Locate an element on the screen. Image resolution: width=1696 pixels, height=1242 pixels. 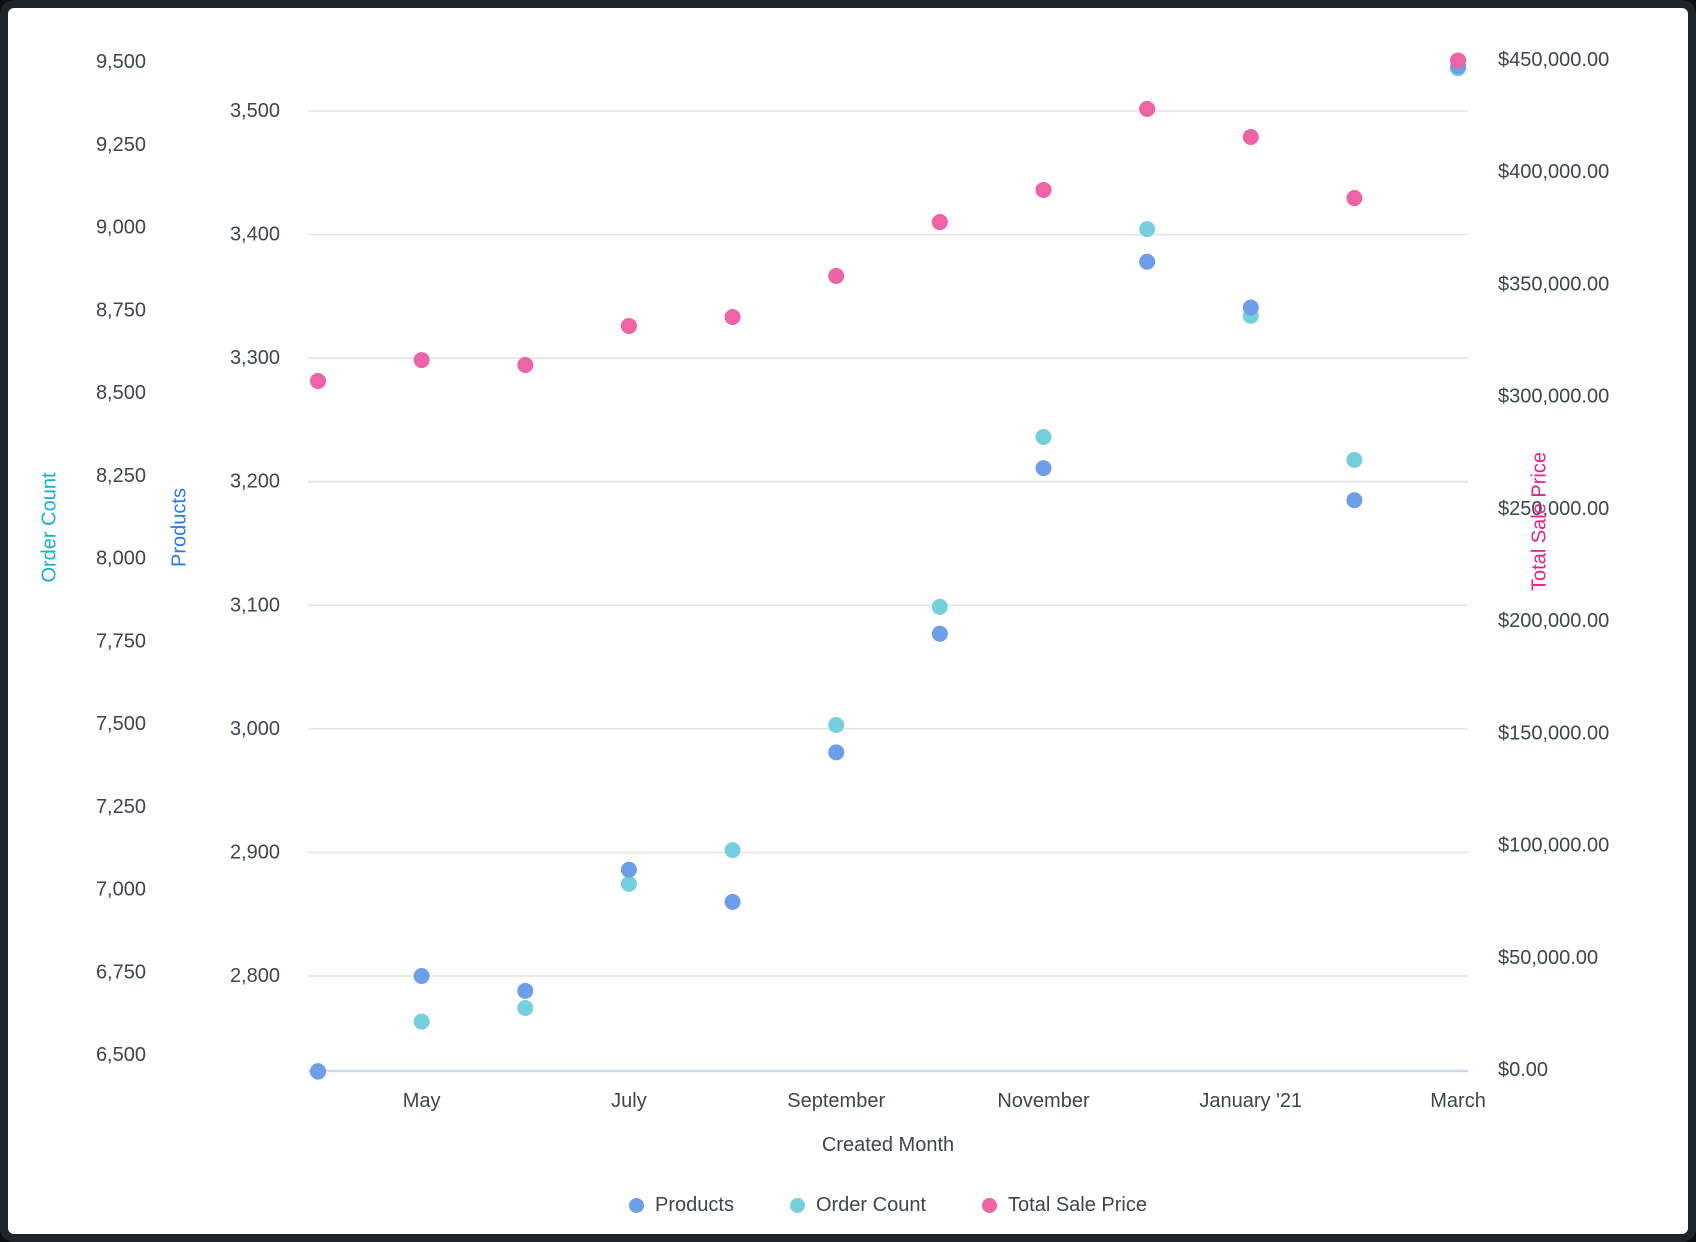
x-tick-label: March is located at coordinates (1458, 1101).